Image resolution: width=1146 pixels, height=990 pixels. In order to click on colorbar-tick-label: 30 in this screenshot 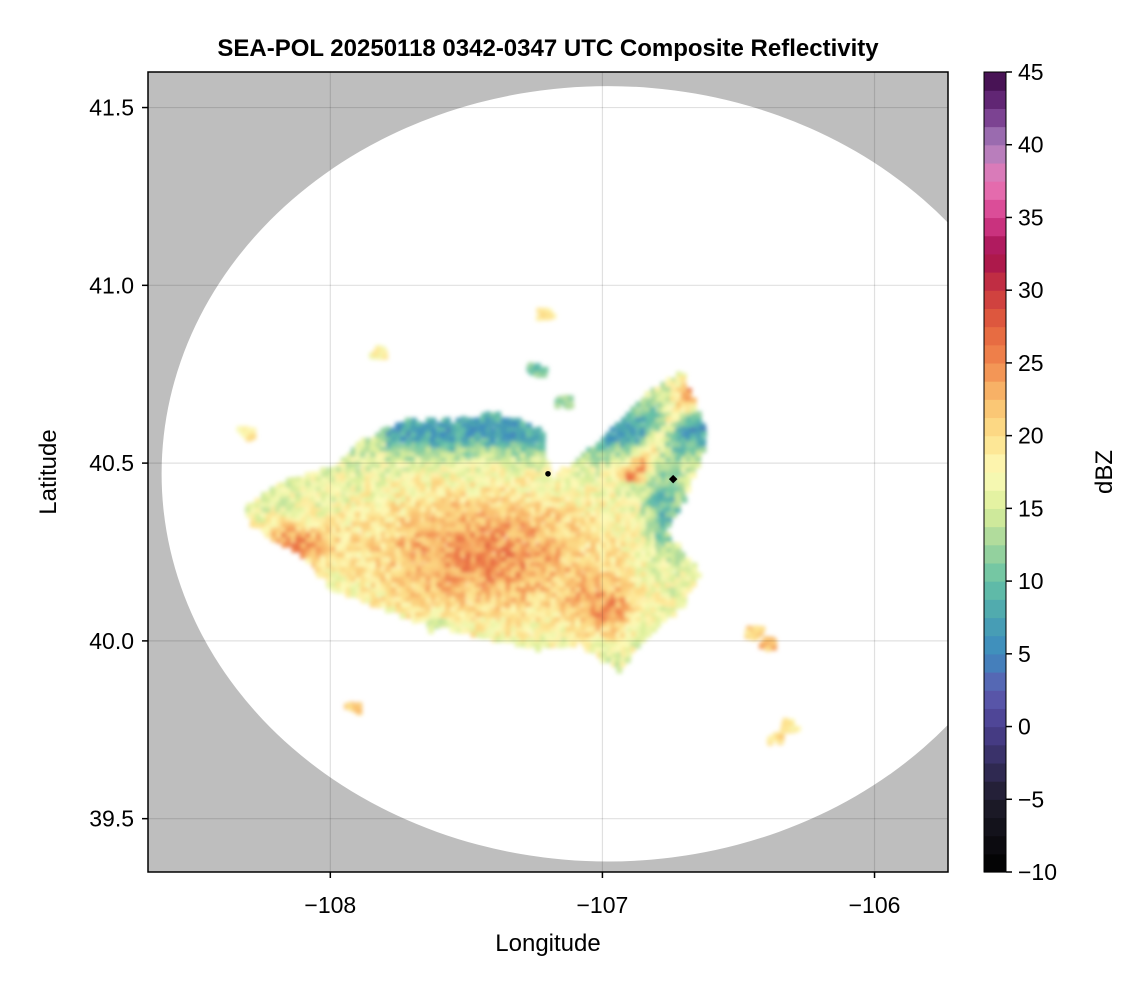, I will do `click(1031, 290)`.